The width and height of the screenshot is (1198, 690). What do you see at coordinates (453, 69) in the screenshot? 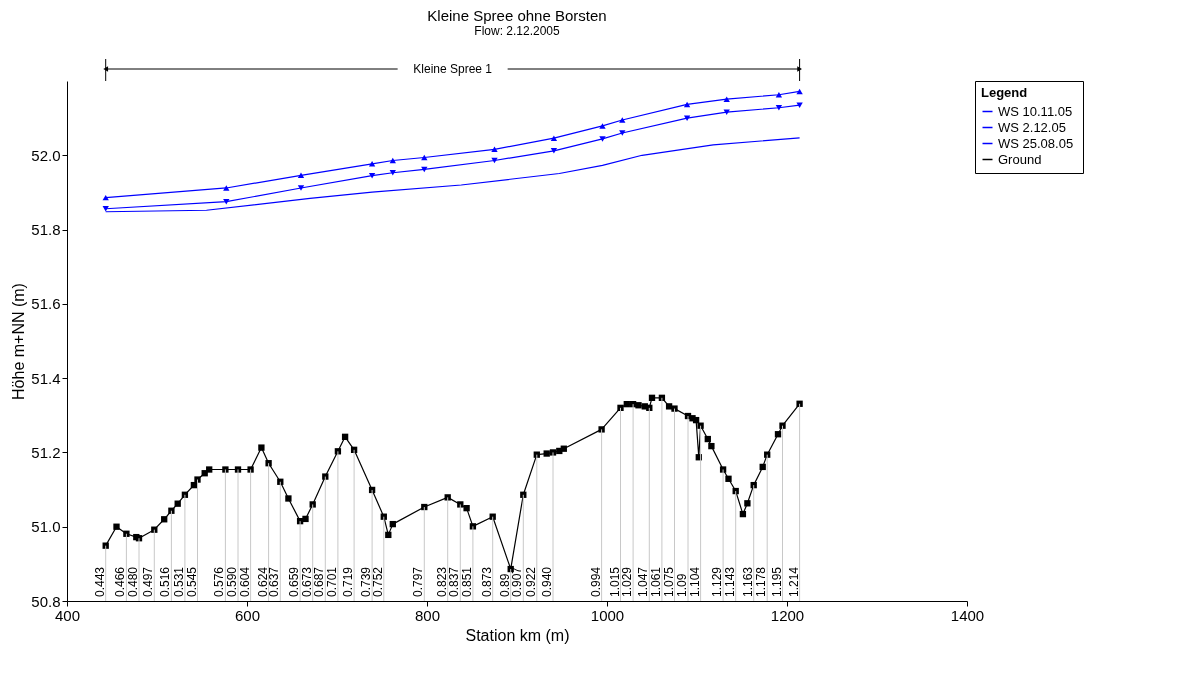
I see `text: Kleine Spree 1` at bounding box center [453, 69].